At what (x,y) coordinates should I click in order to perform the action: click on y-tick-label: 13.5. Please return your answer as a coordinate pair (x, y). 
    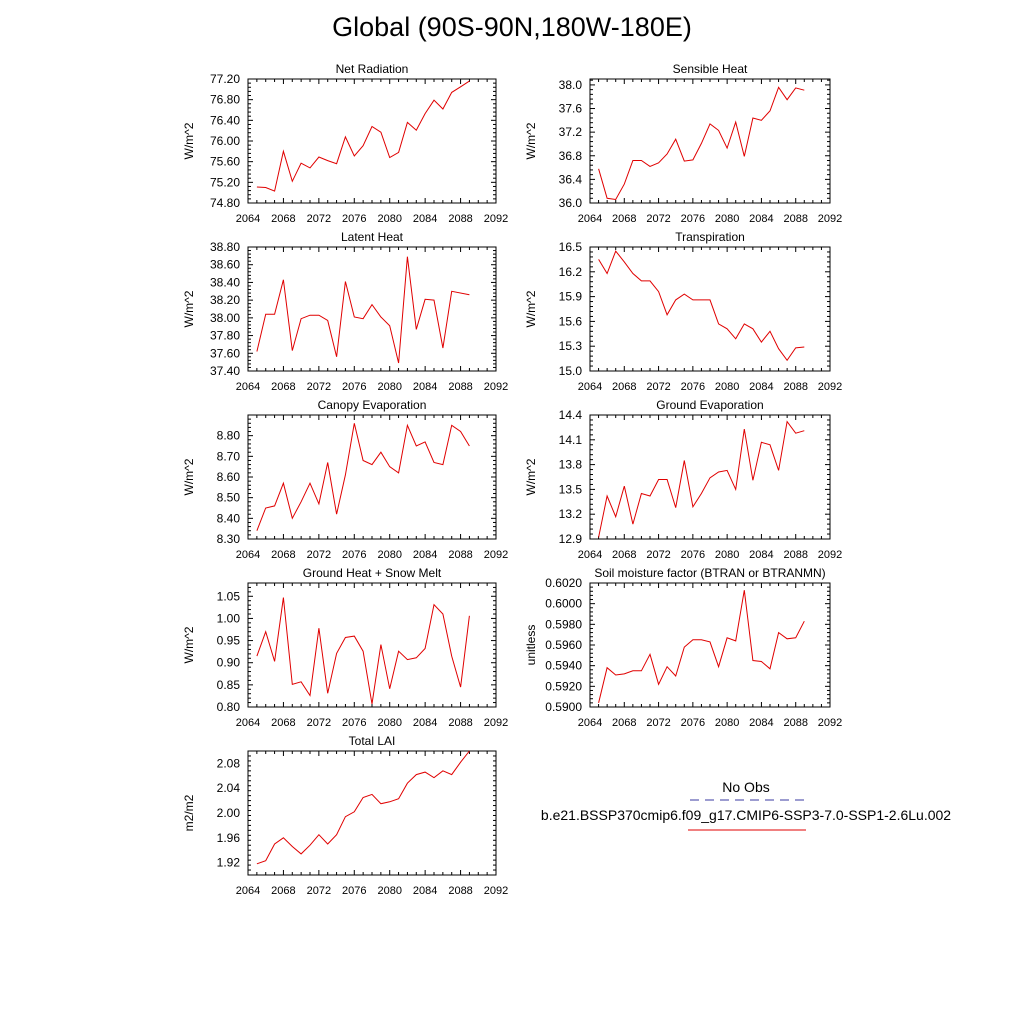
    Looking at the image, I should click on (571, 489).